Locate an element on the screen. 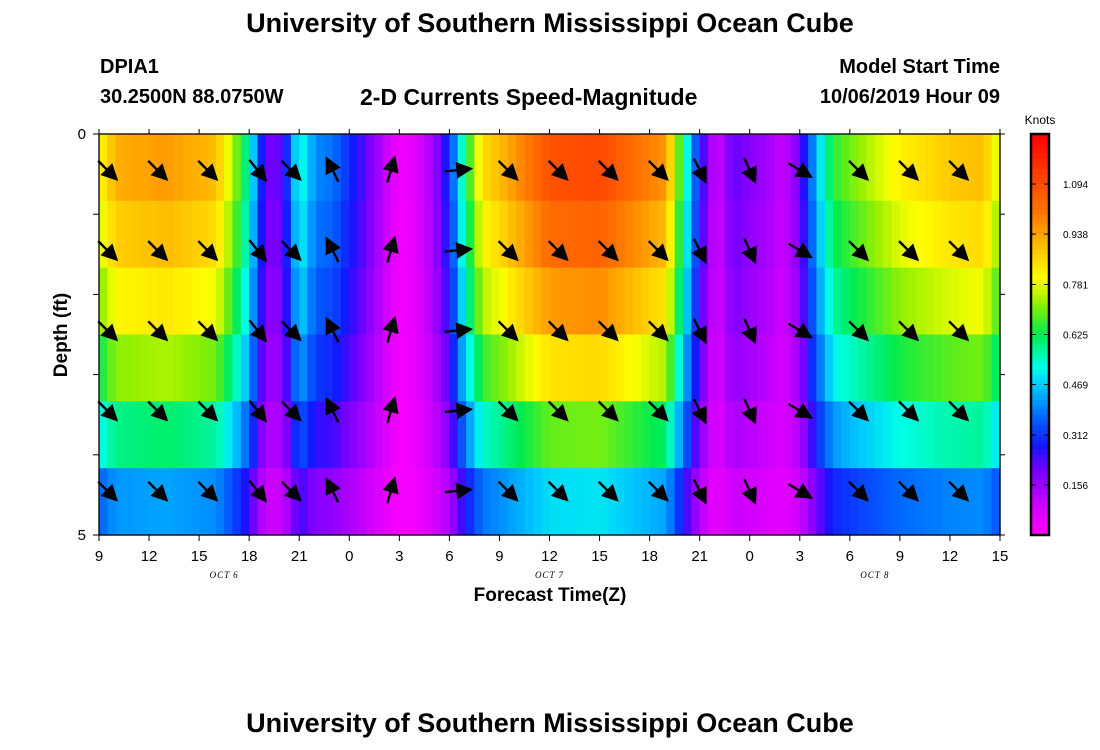  x-tick-label: 6 is located at coordinates (850, 556).